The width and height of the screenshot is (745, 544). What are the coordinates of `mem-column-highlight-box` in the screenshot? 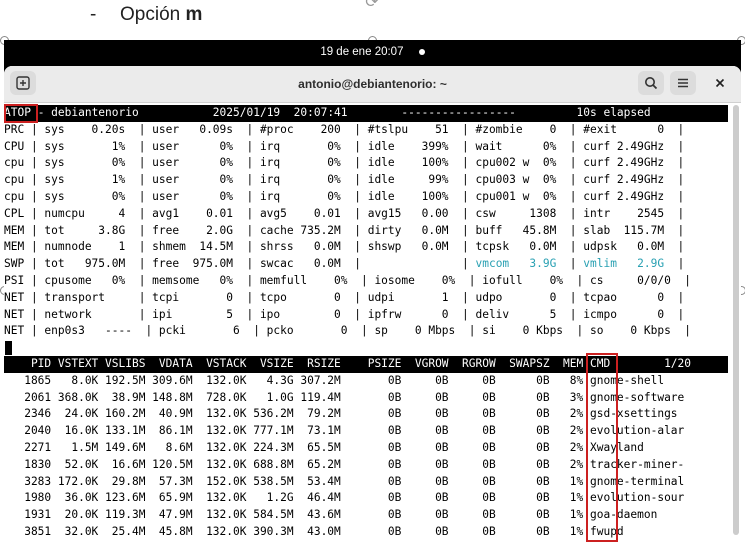 It's located at (602, 447).